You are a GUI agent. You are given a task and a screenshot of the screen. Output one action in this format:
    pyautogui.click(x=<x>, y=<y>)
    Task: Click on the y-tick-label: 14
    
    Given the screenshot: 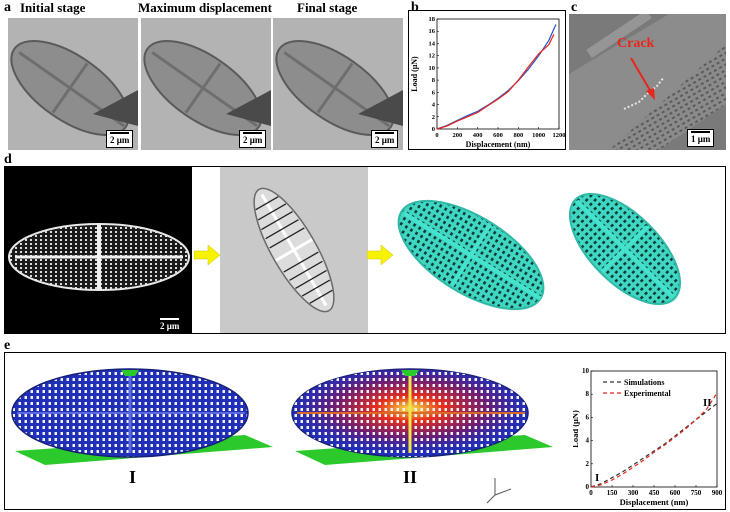 What is the action you would take?
    pyautogui.click(x=432, y=43)
    